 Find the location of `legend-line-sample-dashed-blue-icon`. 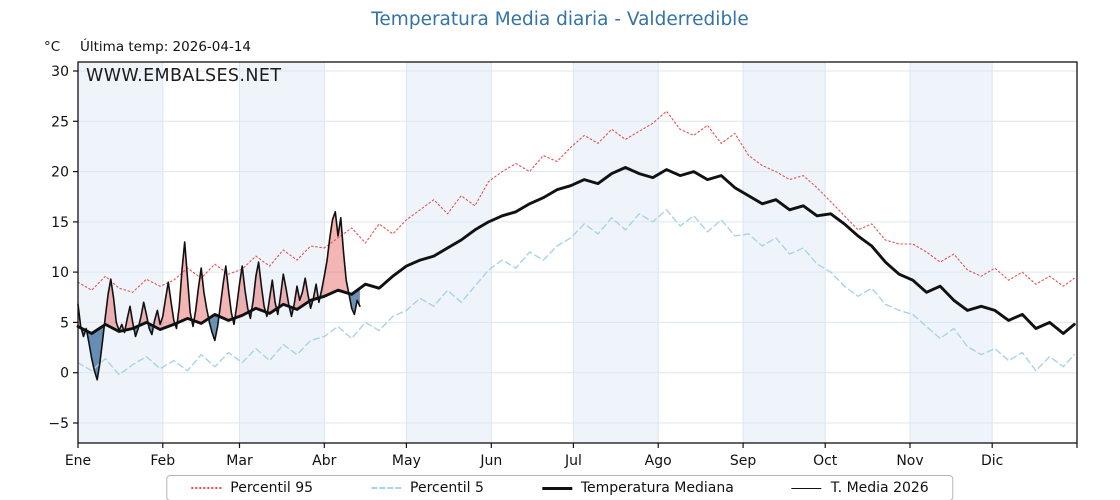

legend-line-sample-dashed-blue-icon is located at coordinates (386, 488).